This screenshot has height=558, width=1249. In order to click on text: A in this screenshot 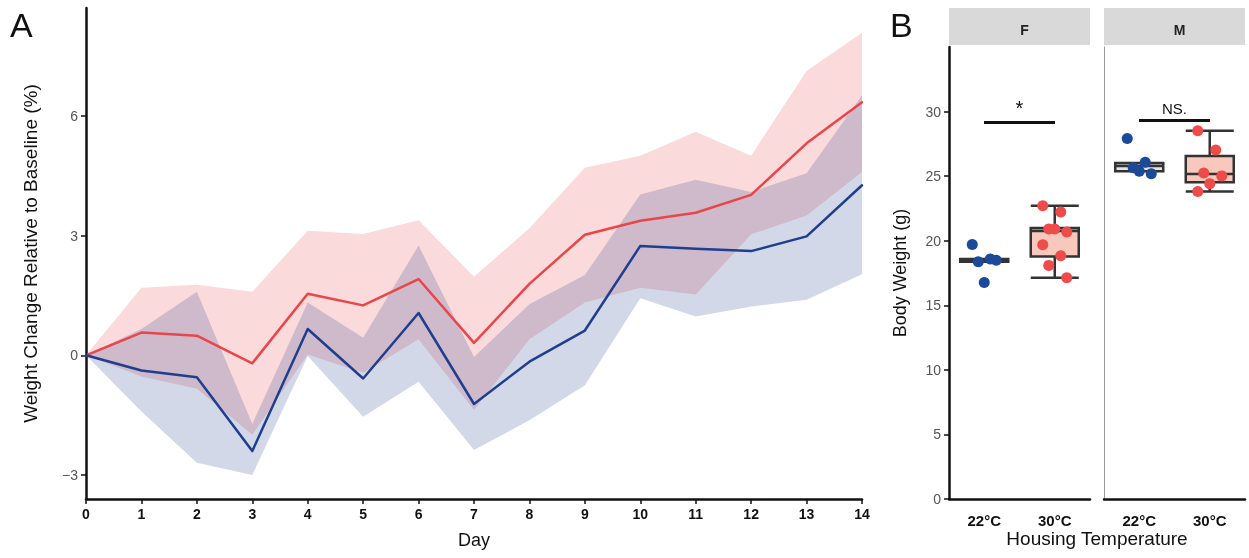, I will do `click(21, 25)`.